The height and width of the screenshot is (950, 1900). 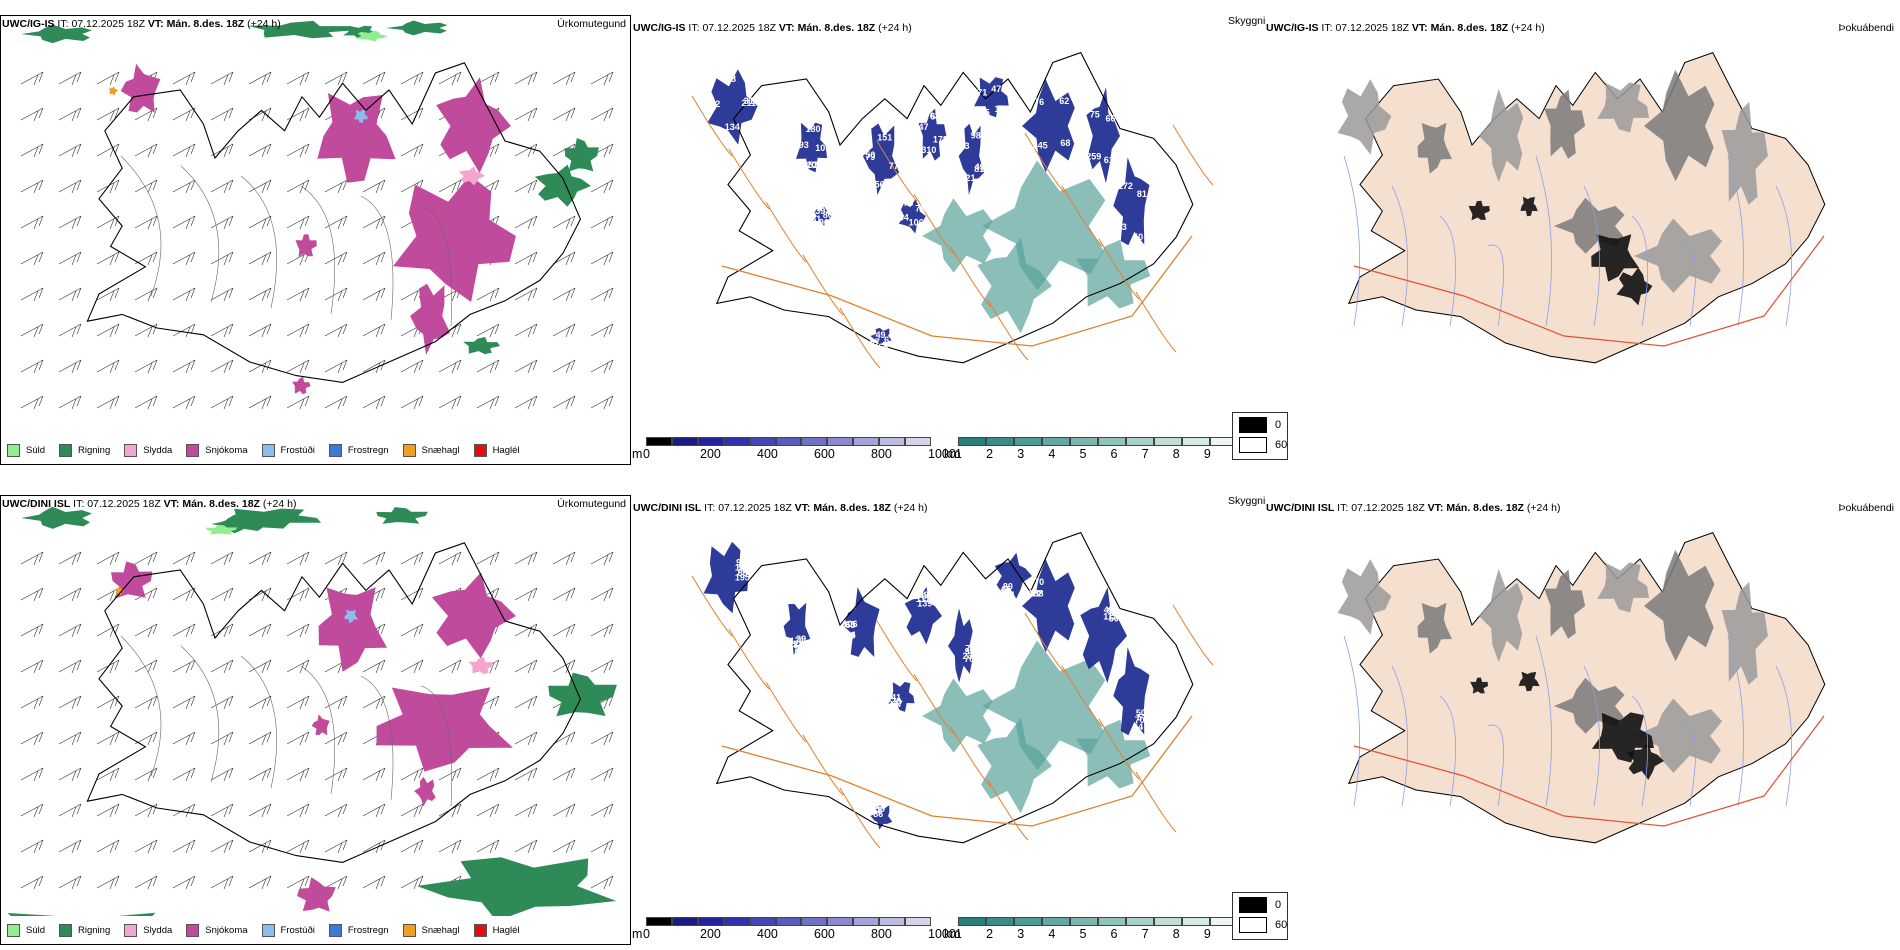 I want to click on cloud-base-value: 85, so click(x=985, y=113).